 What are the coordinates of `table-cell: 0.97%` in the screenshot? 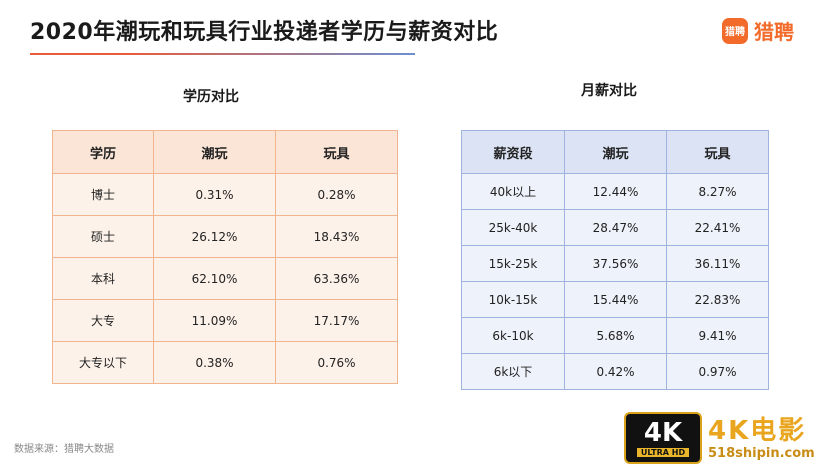 It's located at (717, 371).